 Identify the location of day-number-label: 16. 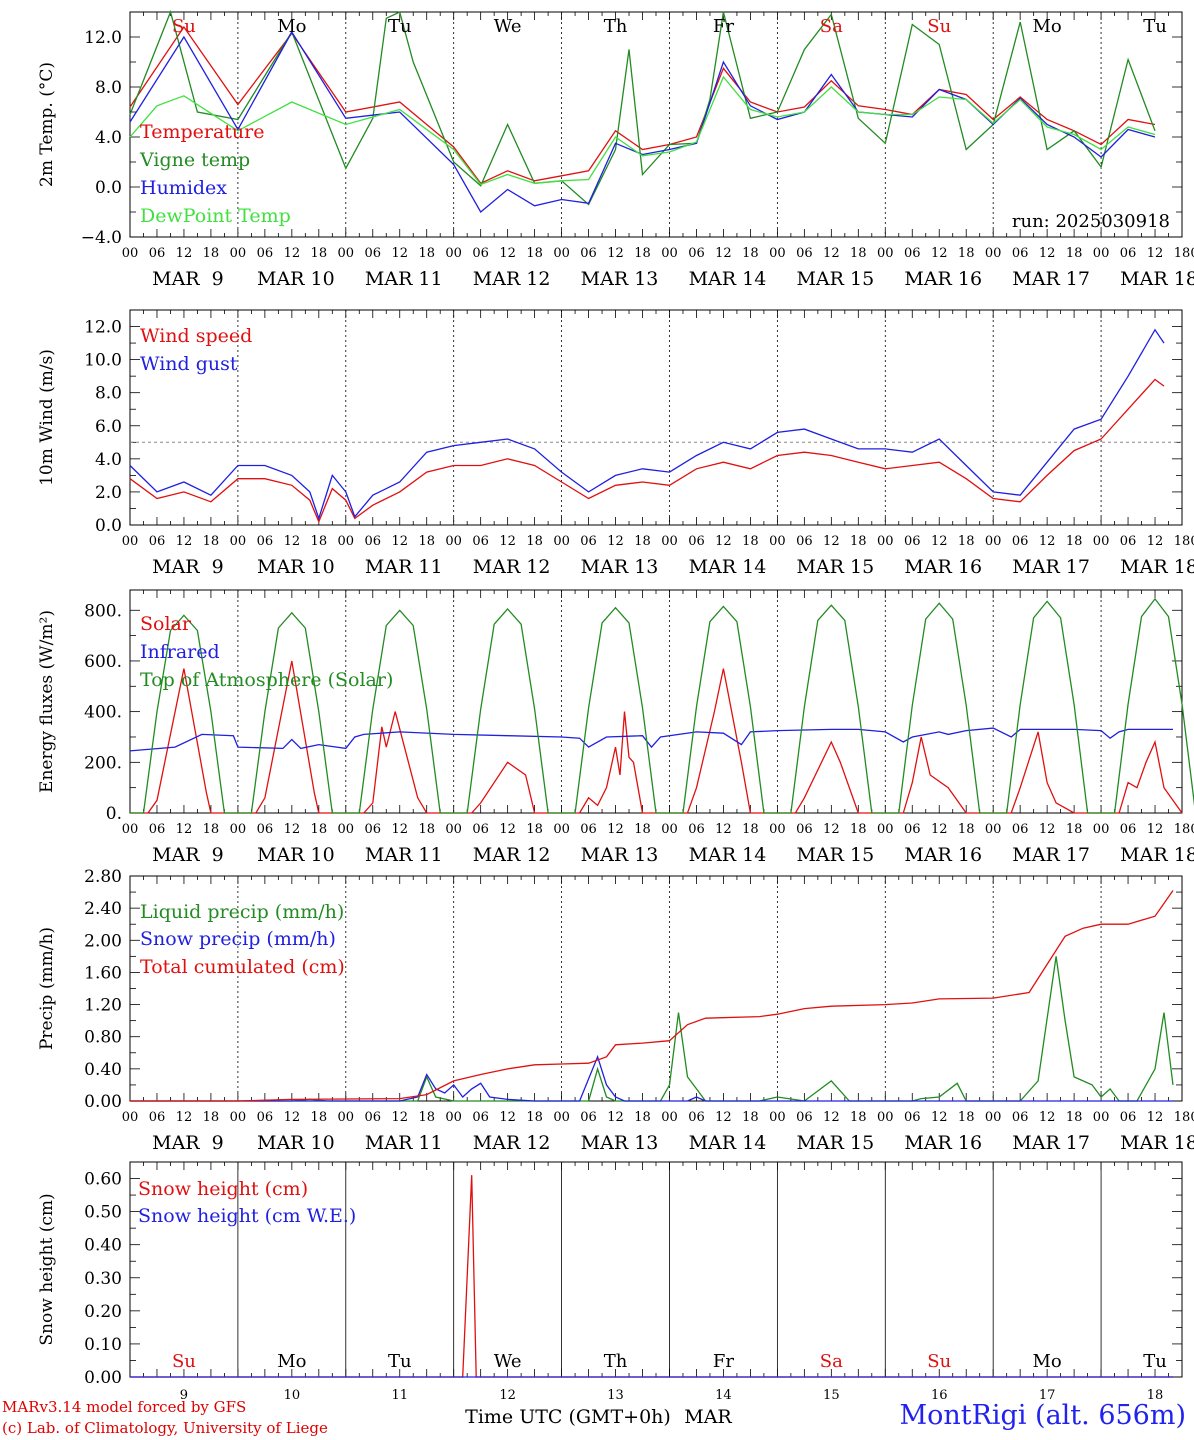
(939, 1395).